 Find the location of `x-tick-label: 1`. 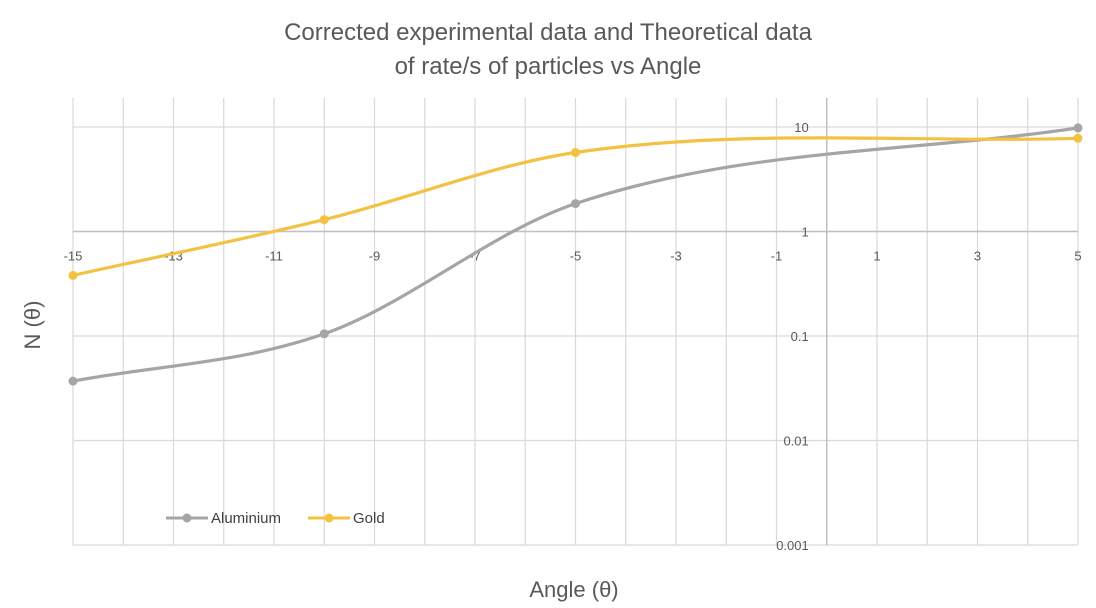

x-tick-label: 1 is located at coordinates (876, 256).